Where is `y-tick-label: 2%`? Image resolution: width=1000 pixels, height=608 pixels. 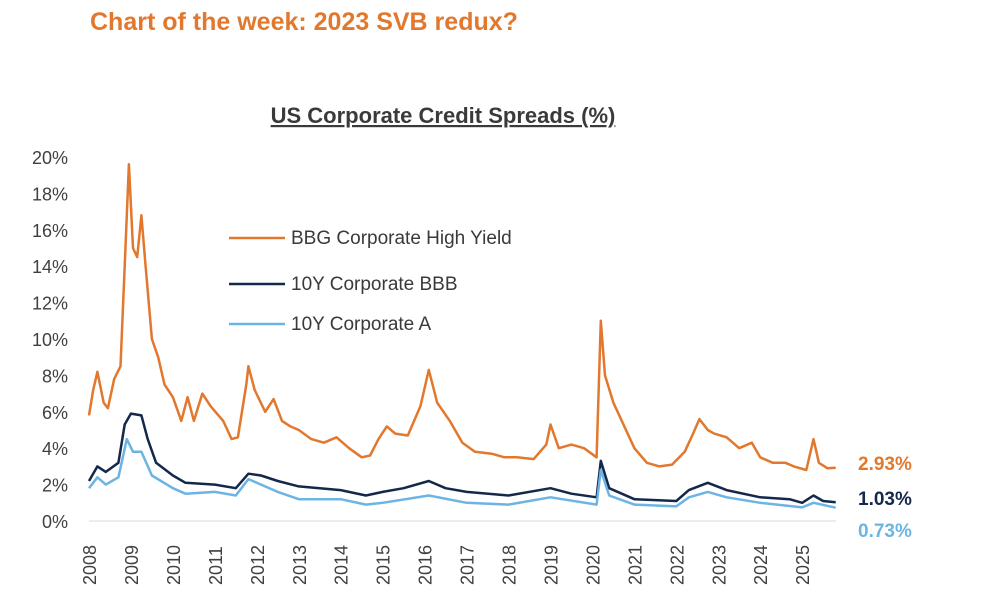
y-tick-label: 2% is located at coordinates (55, 486).